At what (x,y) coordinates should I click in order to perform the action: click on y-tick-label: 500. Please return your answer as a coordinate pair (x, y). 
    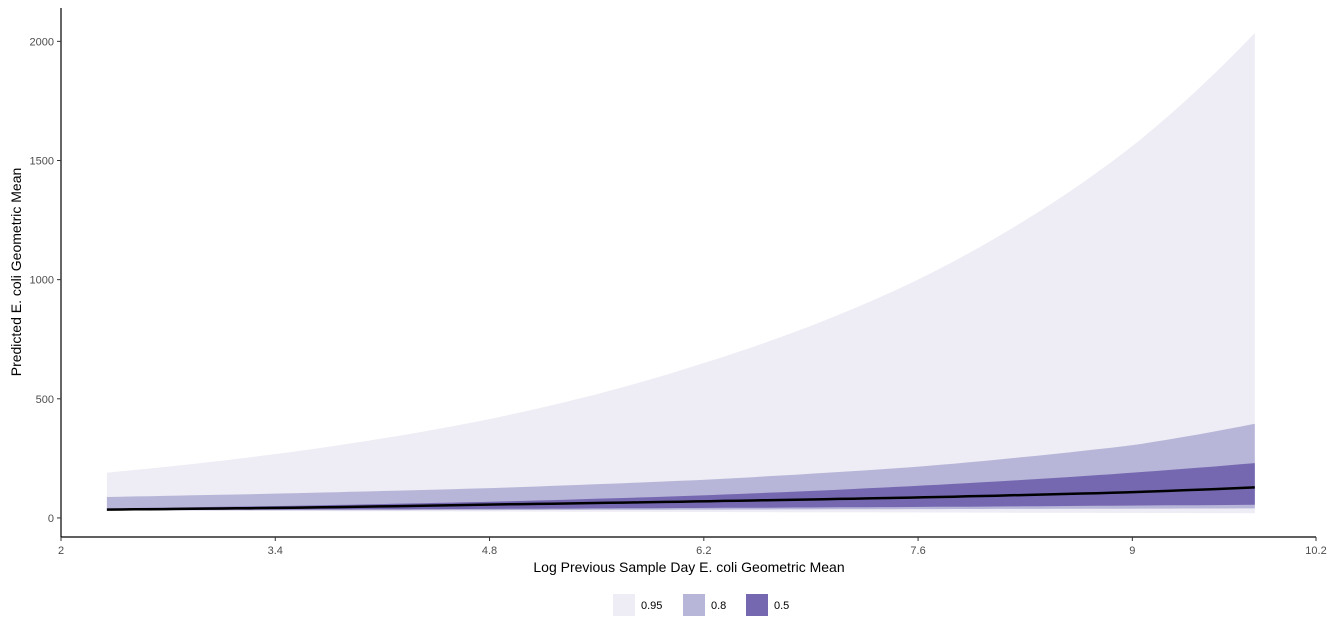
    Looking at the image, I should click on (45, 400).